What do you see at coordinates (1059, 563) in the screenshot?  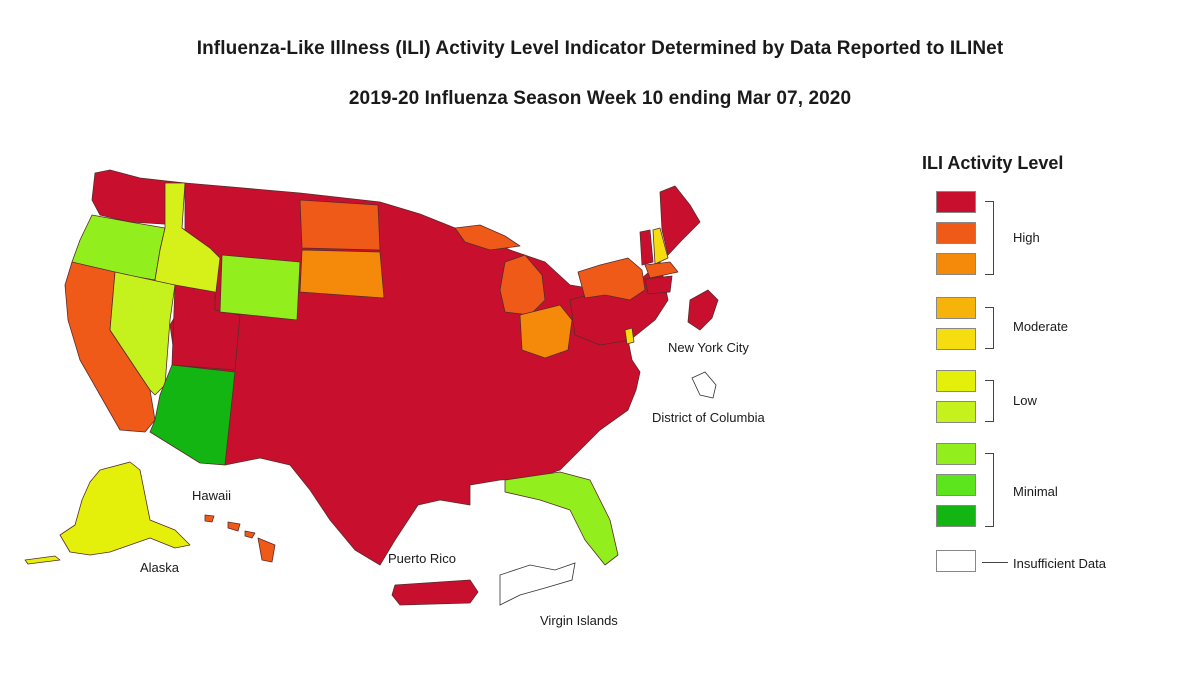 I see `legend-label-insufficient: Insufficient Data` at bounding box center [1059, 563].